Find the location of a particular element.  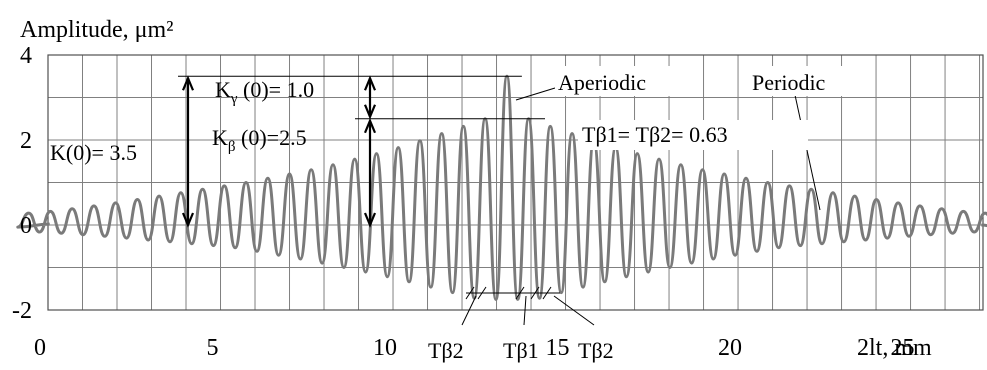

aperiodic-leader is located at coordinates (535, 94).